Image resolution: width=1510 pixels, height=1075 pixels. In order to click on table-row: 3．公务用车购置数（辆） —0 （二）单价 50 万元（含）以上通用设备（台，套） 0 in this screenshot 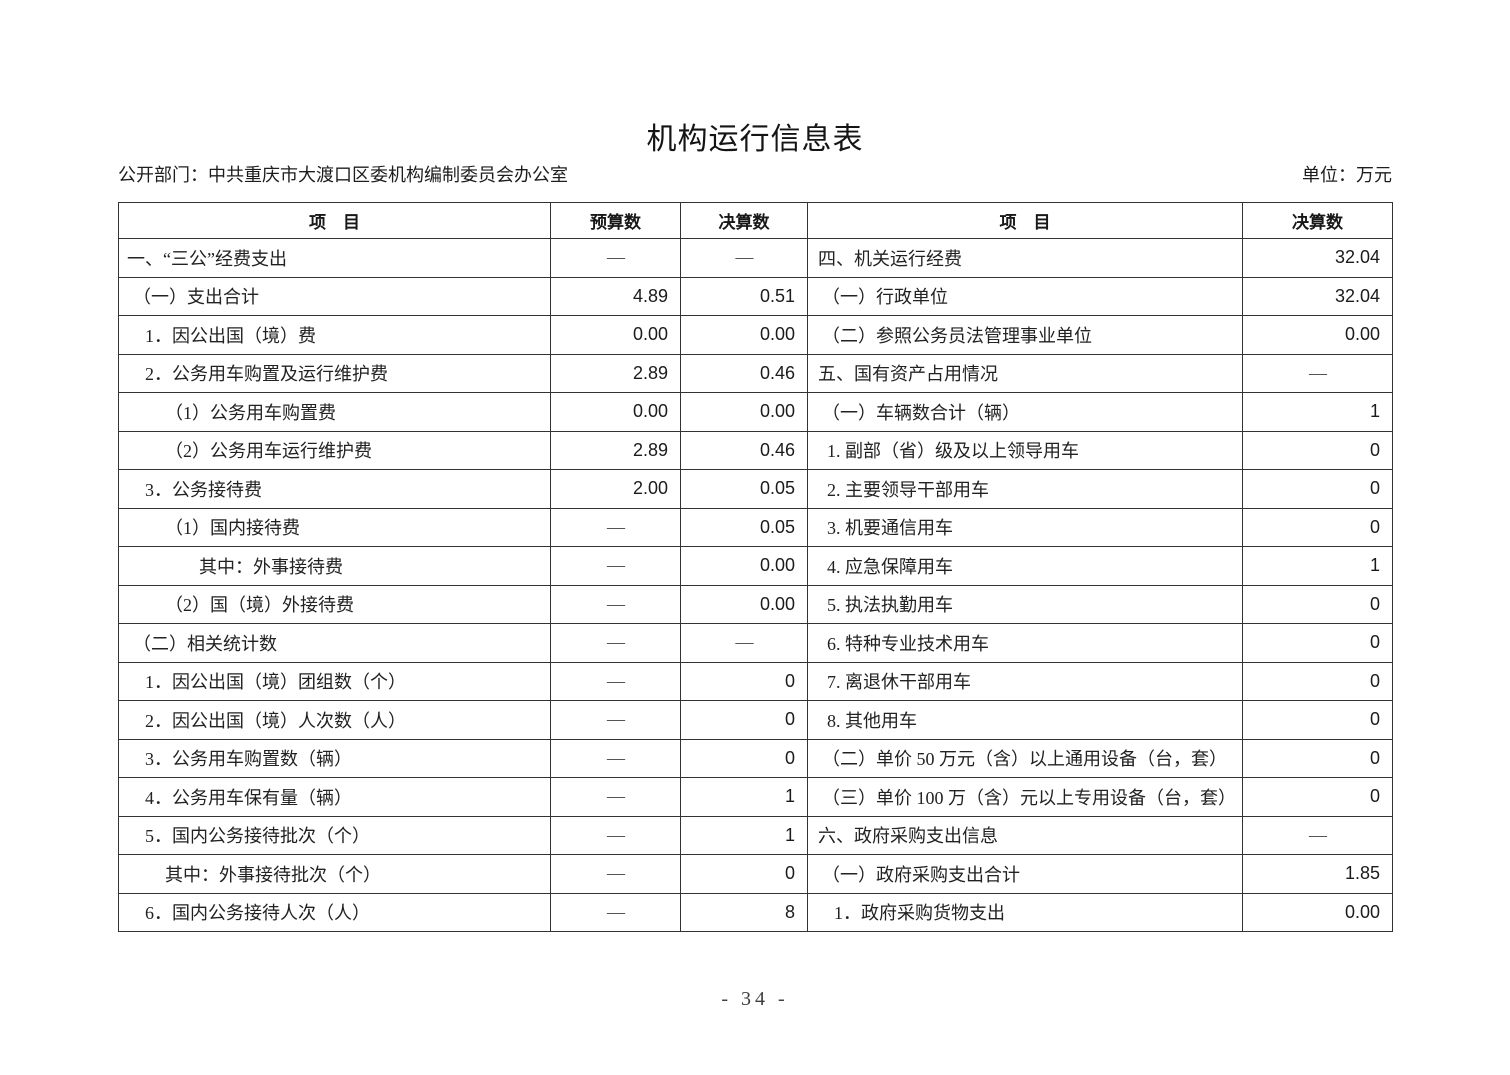, I will do `click(755, 758)`.